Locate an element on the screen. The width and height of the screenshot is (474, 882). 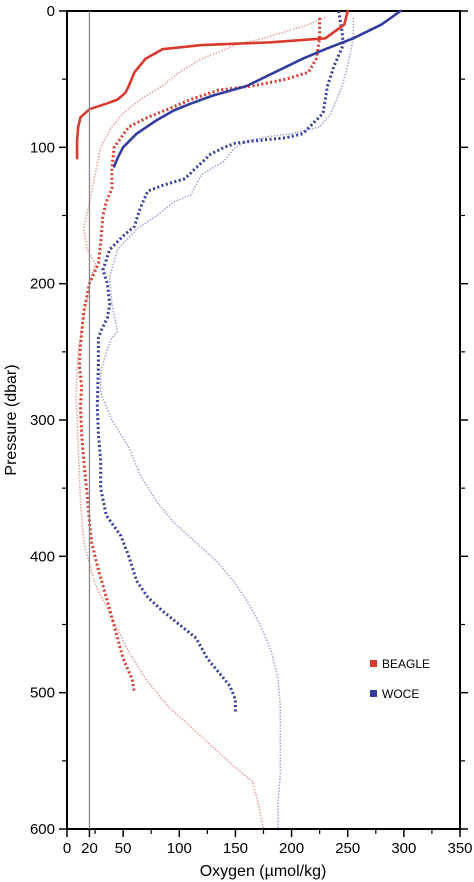
series-line-beagle-solid is located at coordinates (212, 84).